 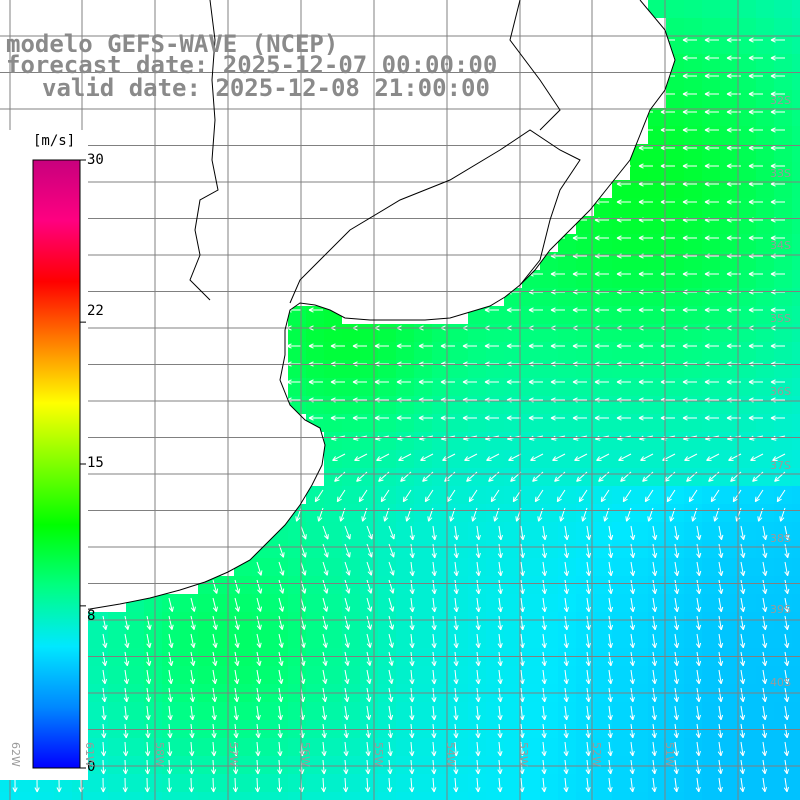 What do you see at coordinates (252, 65) in the screenshot?
I see `title-forecast-date: forecast date: 2025-12-07 00:00:00` at bounding box center [252, 65].